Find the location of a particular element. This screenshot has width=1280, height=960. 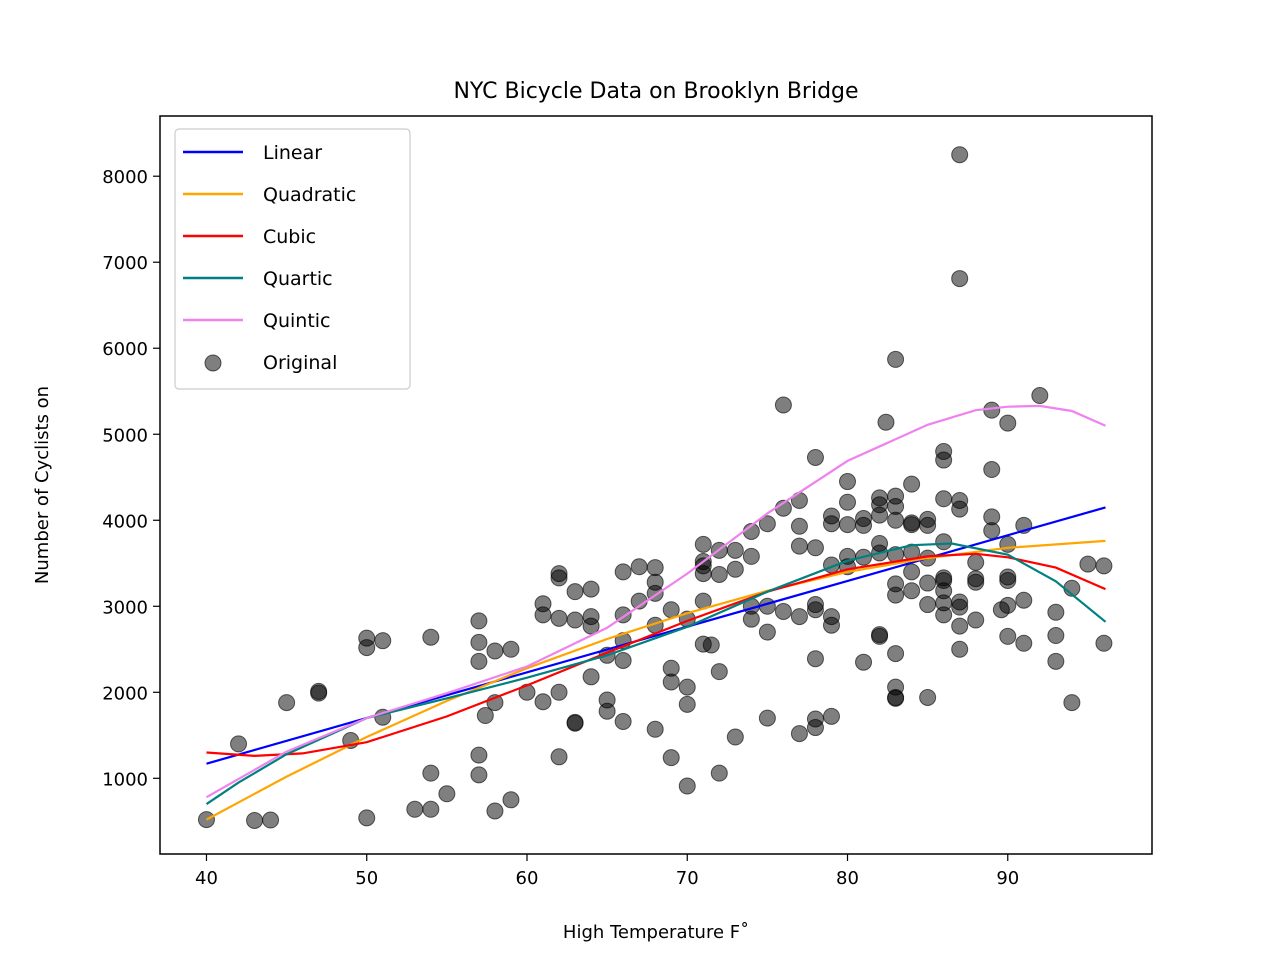

x-axis-label: High Temperature F˚ is located at coordinates (656, 932).